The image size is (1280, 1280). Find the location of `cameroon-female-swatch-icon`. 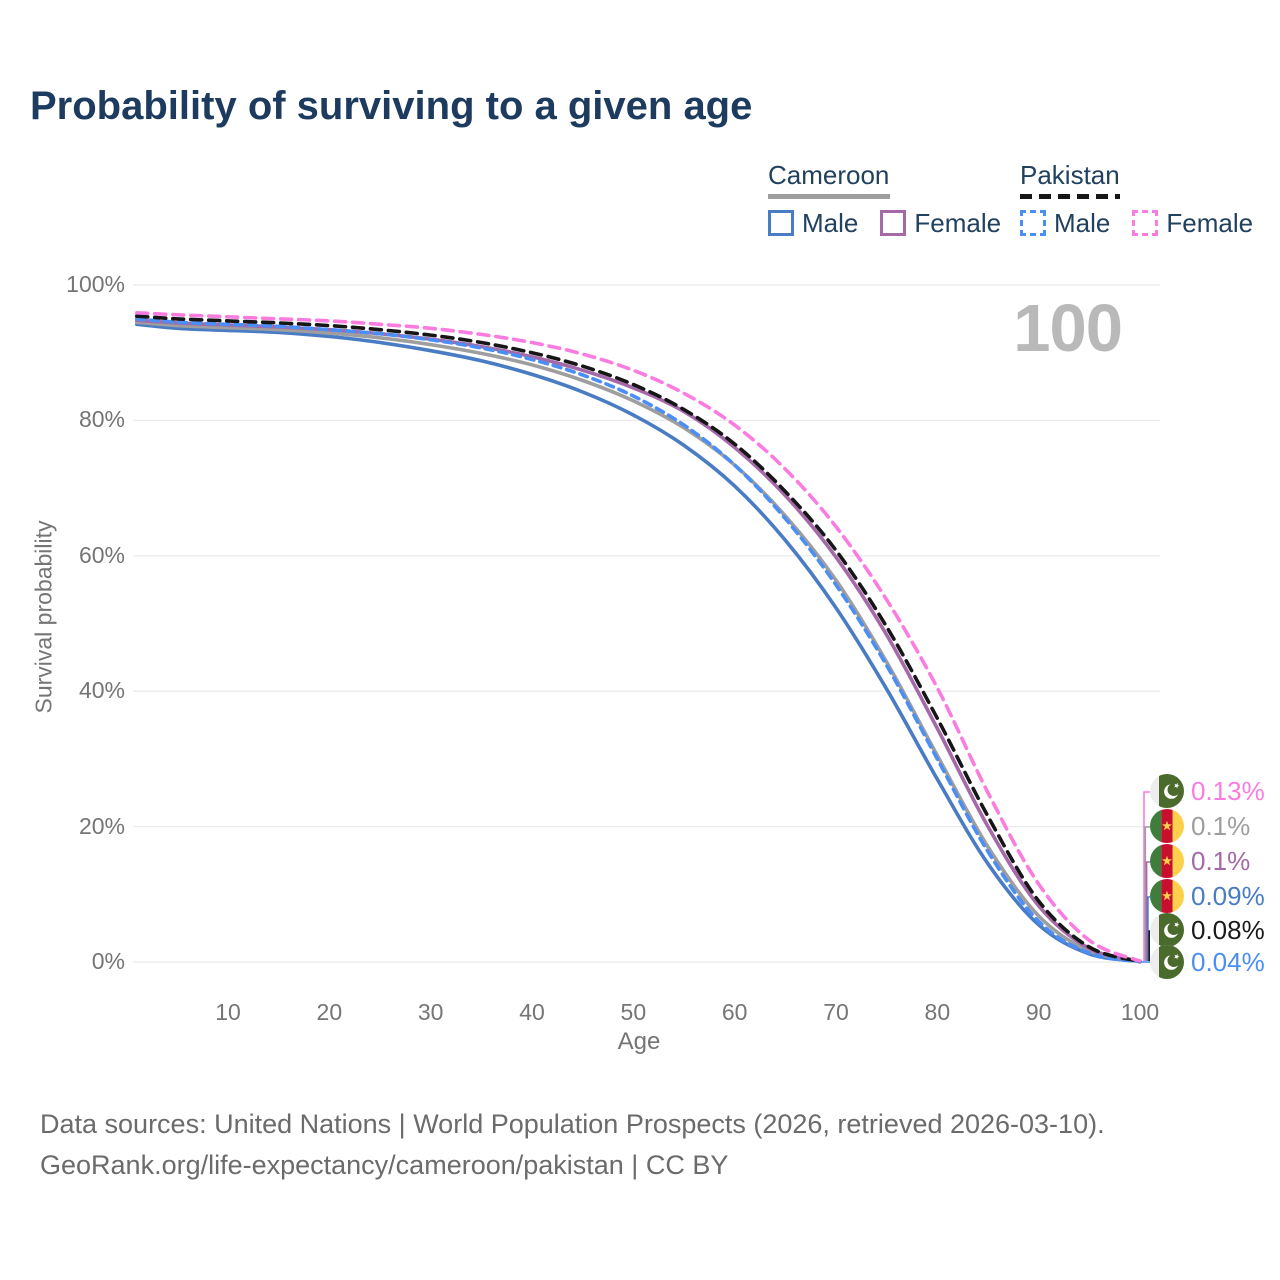

cameroon-female-swatch-icon is located at coordinates (893, 223).